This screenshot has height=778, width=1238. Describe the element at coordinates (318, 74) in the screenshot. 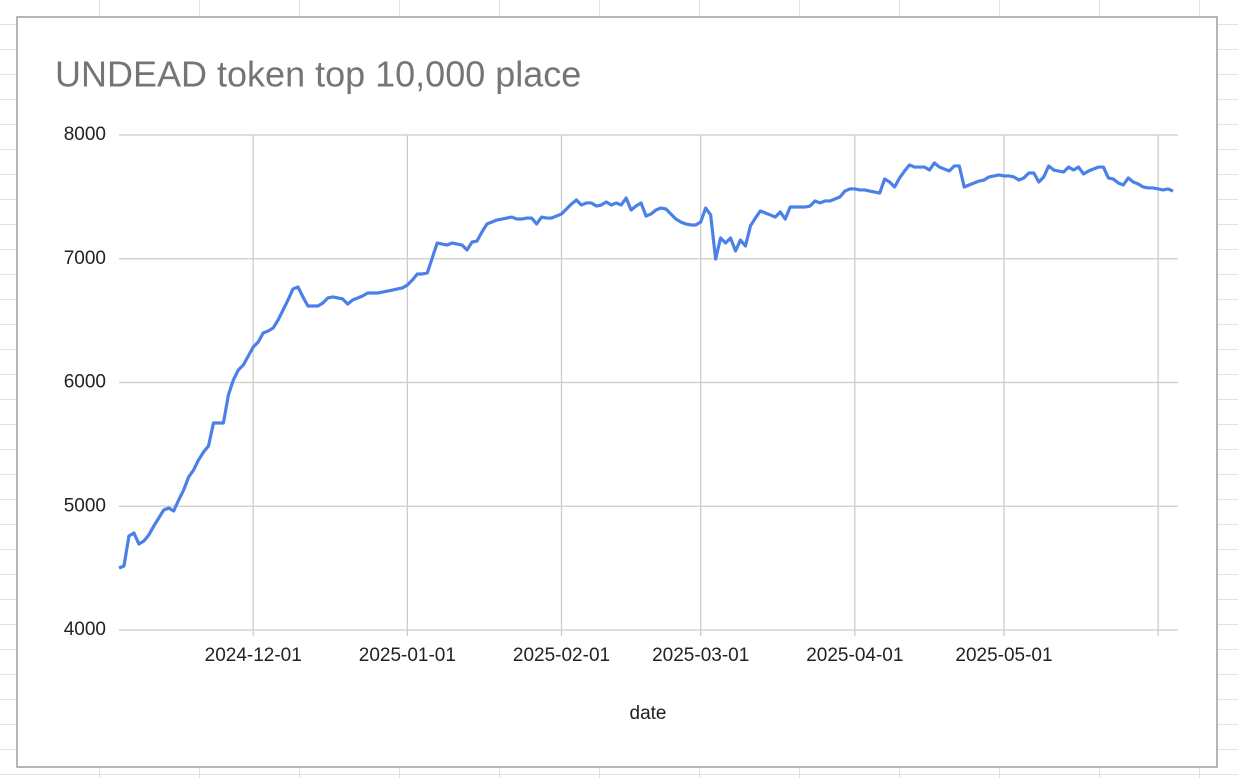

I see `chart-title: UNDEAD token top 10,000 place` at that location.